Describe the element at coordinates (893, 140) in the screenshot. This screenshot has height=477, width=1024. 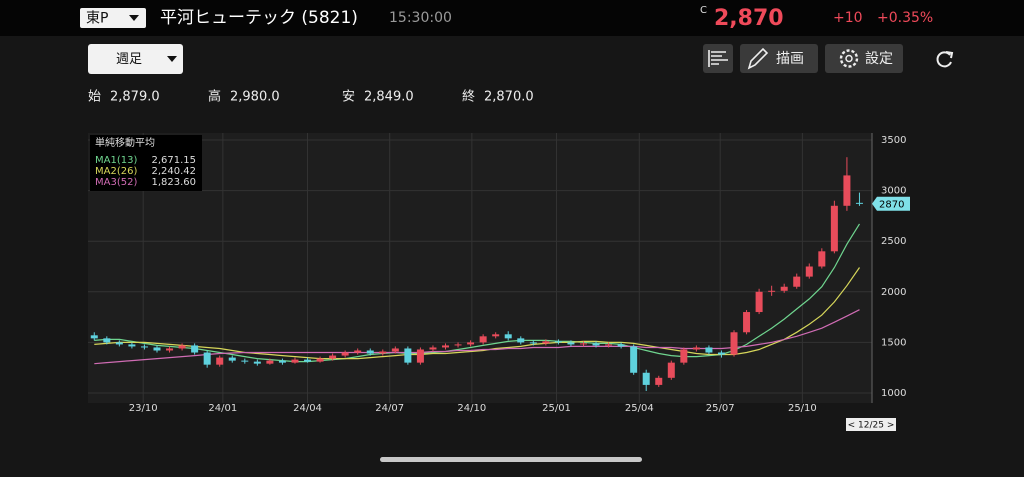
I see `y-tick-label: 3500` at that location.